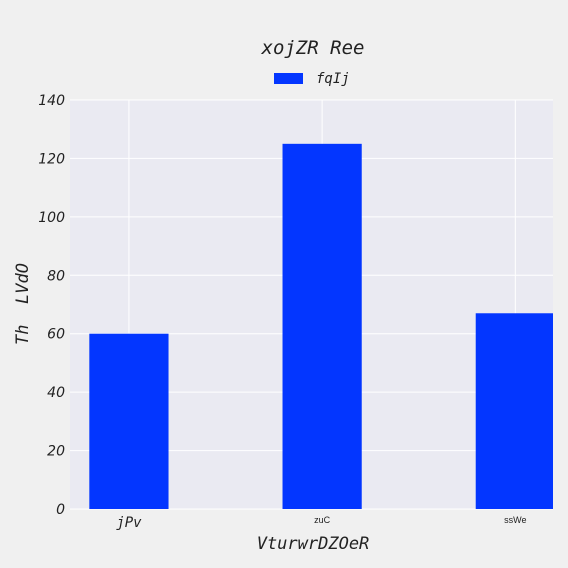 This screenshot has width=568, height=568. What do you see at coordinates (514, 411) in the screenshot?
I see `bar-ssWe` at bounding box center [514, 411].